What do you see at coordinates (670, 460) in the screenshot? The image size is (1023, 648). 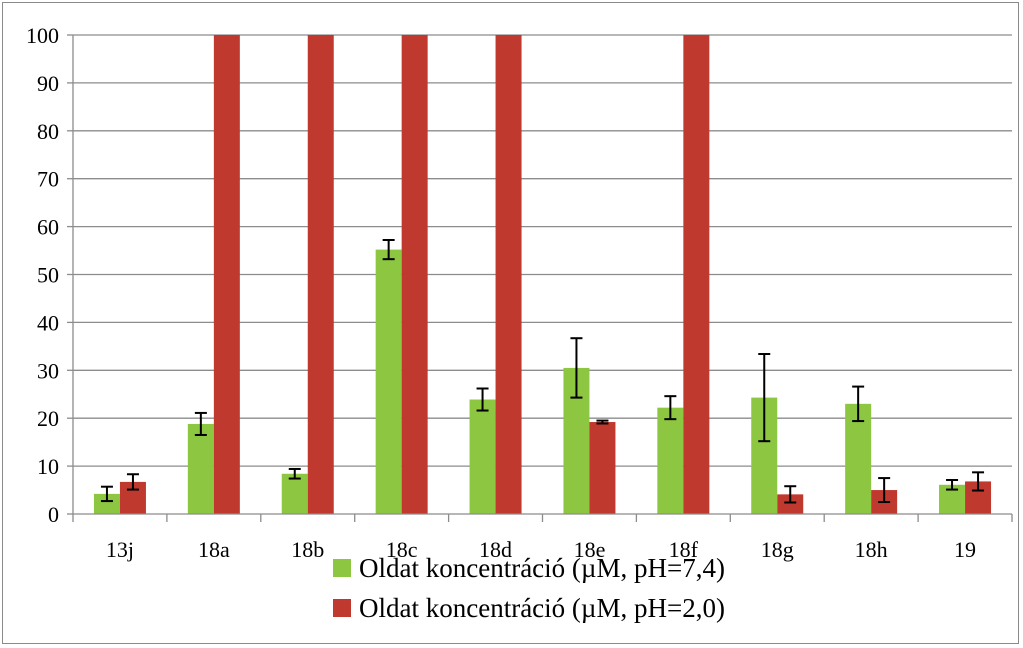 I see `bar-series-1-18f` at bounding box center [670, 460].